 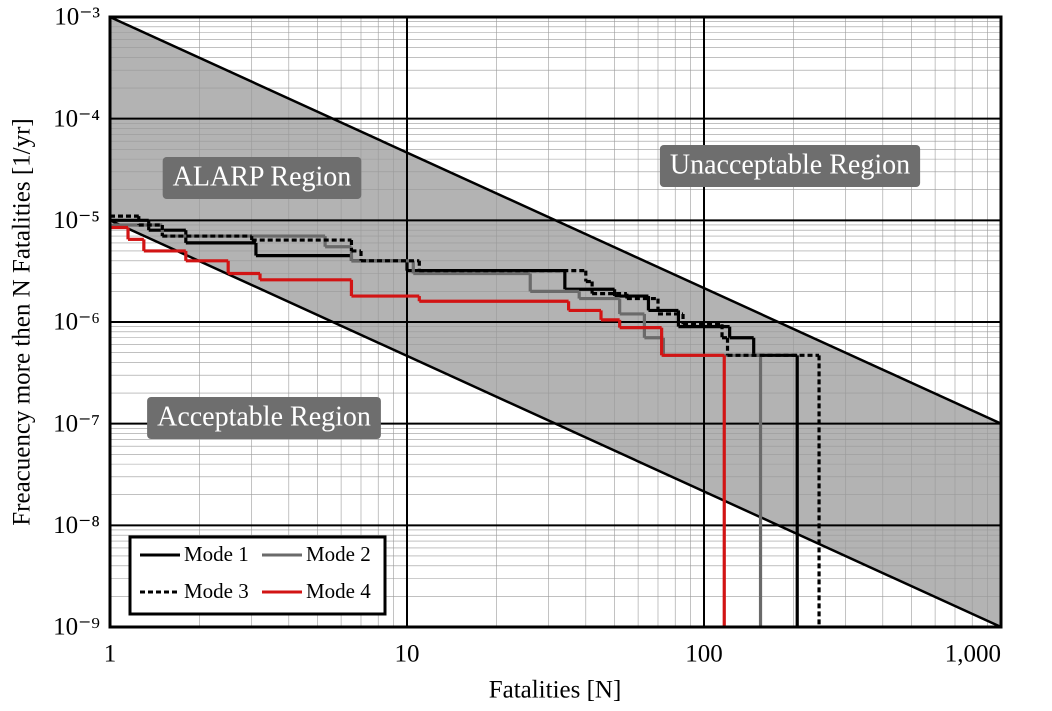 I want to click on region-label: Unacceptable Region, so click(x=790, y=166).